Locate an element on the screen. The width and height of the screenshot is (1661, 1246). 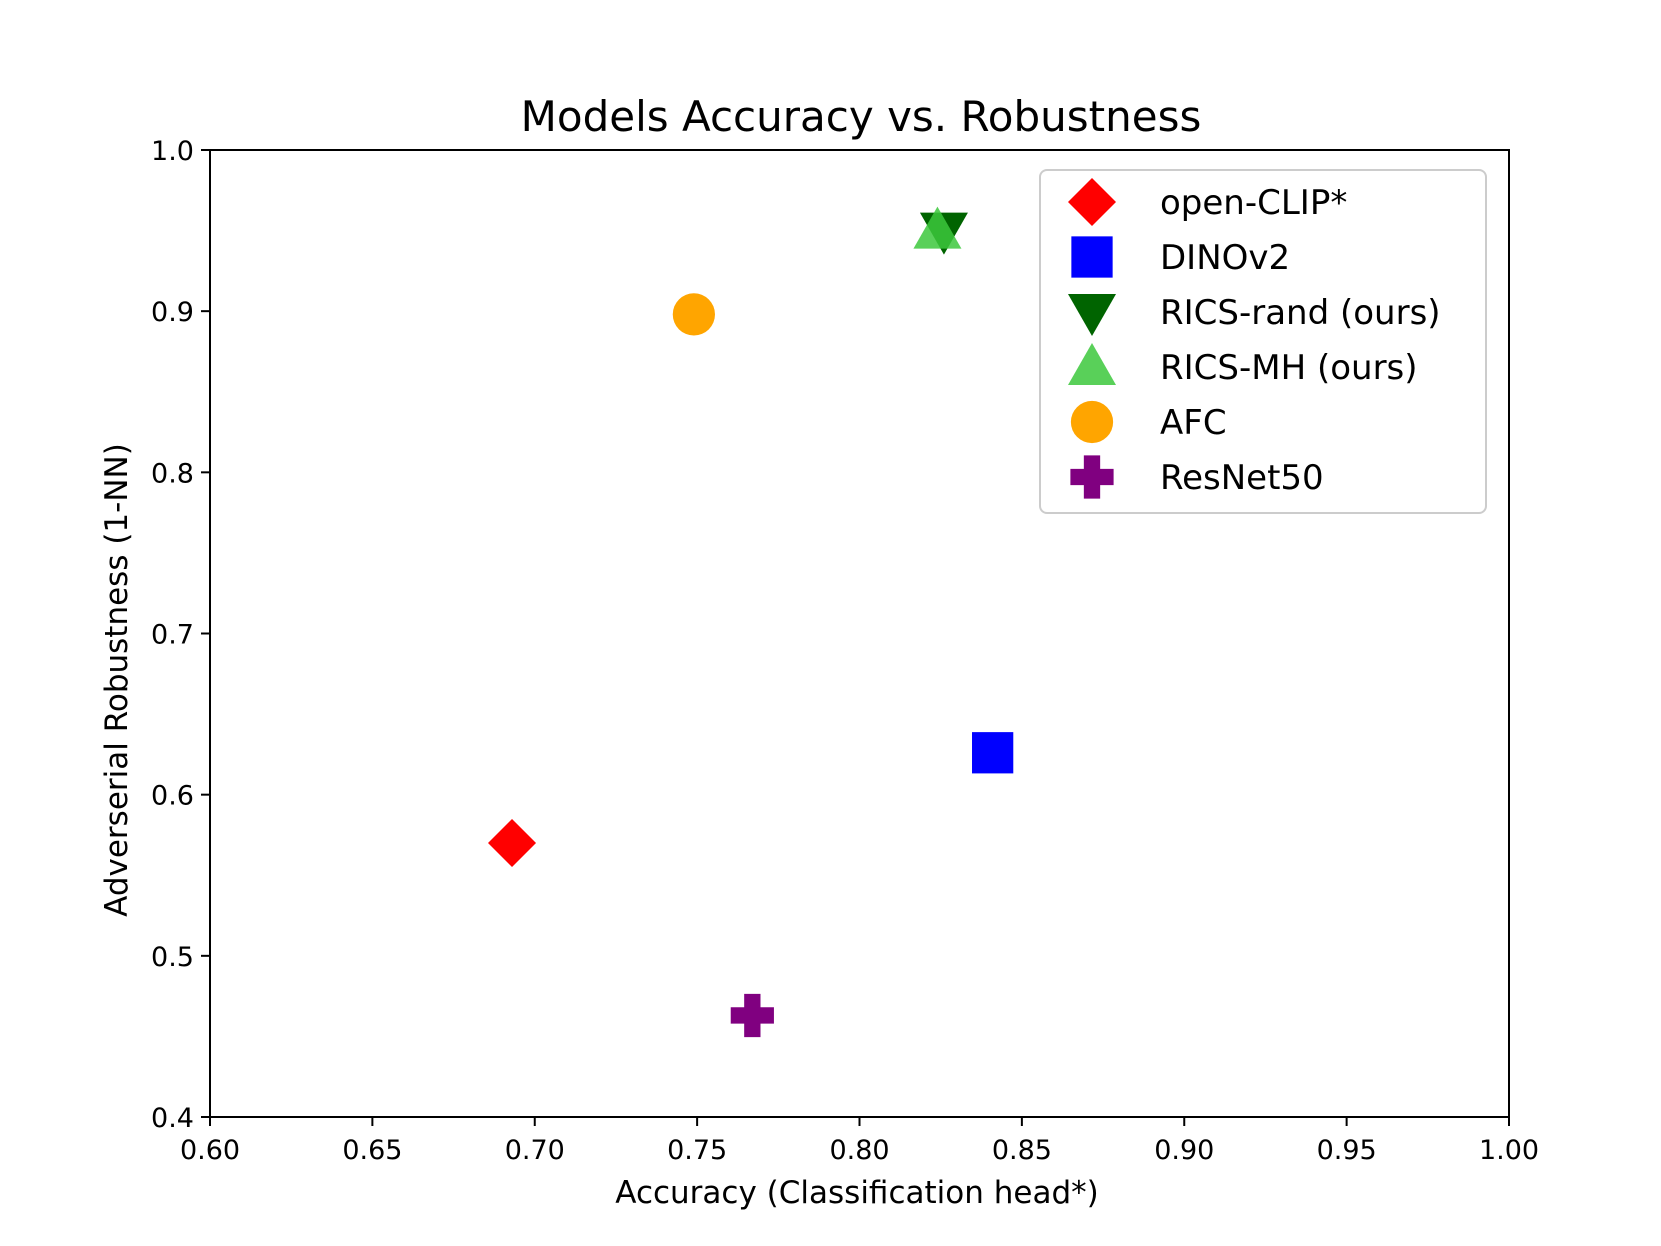
data-point-dinov2 is located at coordinates (993, 753).